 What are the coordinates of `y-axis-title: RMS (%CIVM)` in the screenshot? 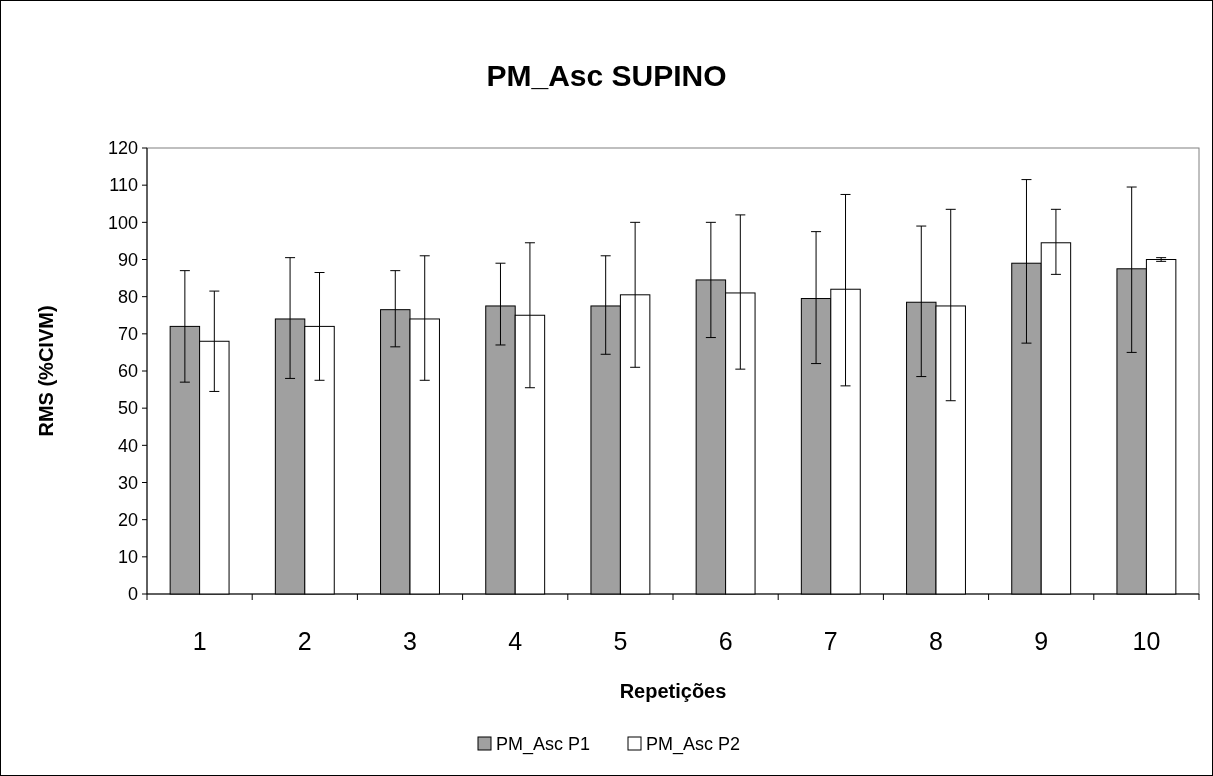 It's located at (46, 371).